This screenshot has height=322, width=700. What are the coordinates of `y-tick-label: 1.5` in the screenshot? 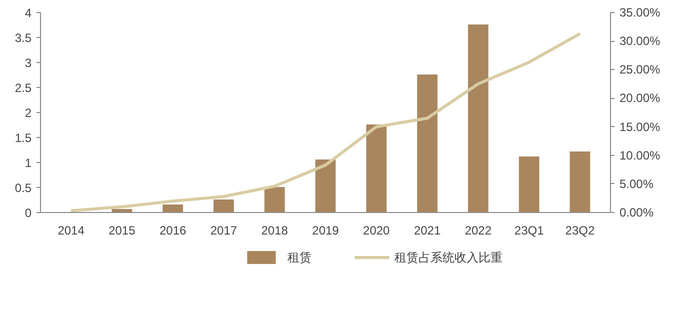 It's located at (23, 138).